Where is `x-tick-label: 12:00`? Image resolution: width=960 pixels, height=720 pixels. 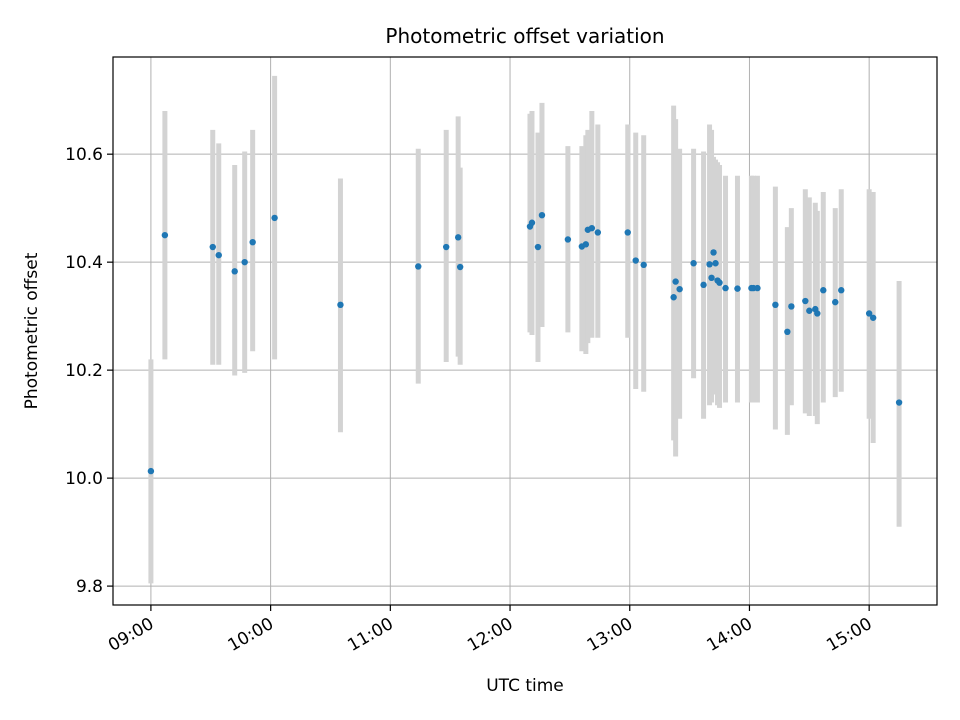 x-tick-label: 12:00 is located at coordinates (490, 635).